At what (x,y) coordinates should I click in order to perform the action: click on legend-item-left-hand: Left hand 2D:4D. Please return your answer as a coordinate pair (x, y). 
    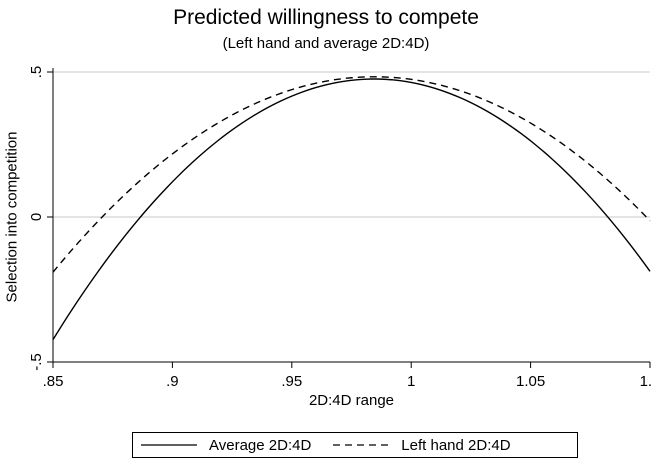
    Looking at the image, I should click on (422, 445).